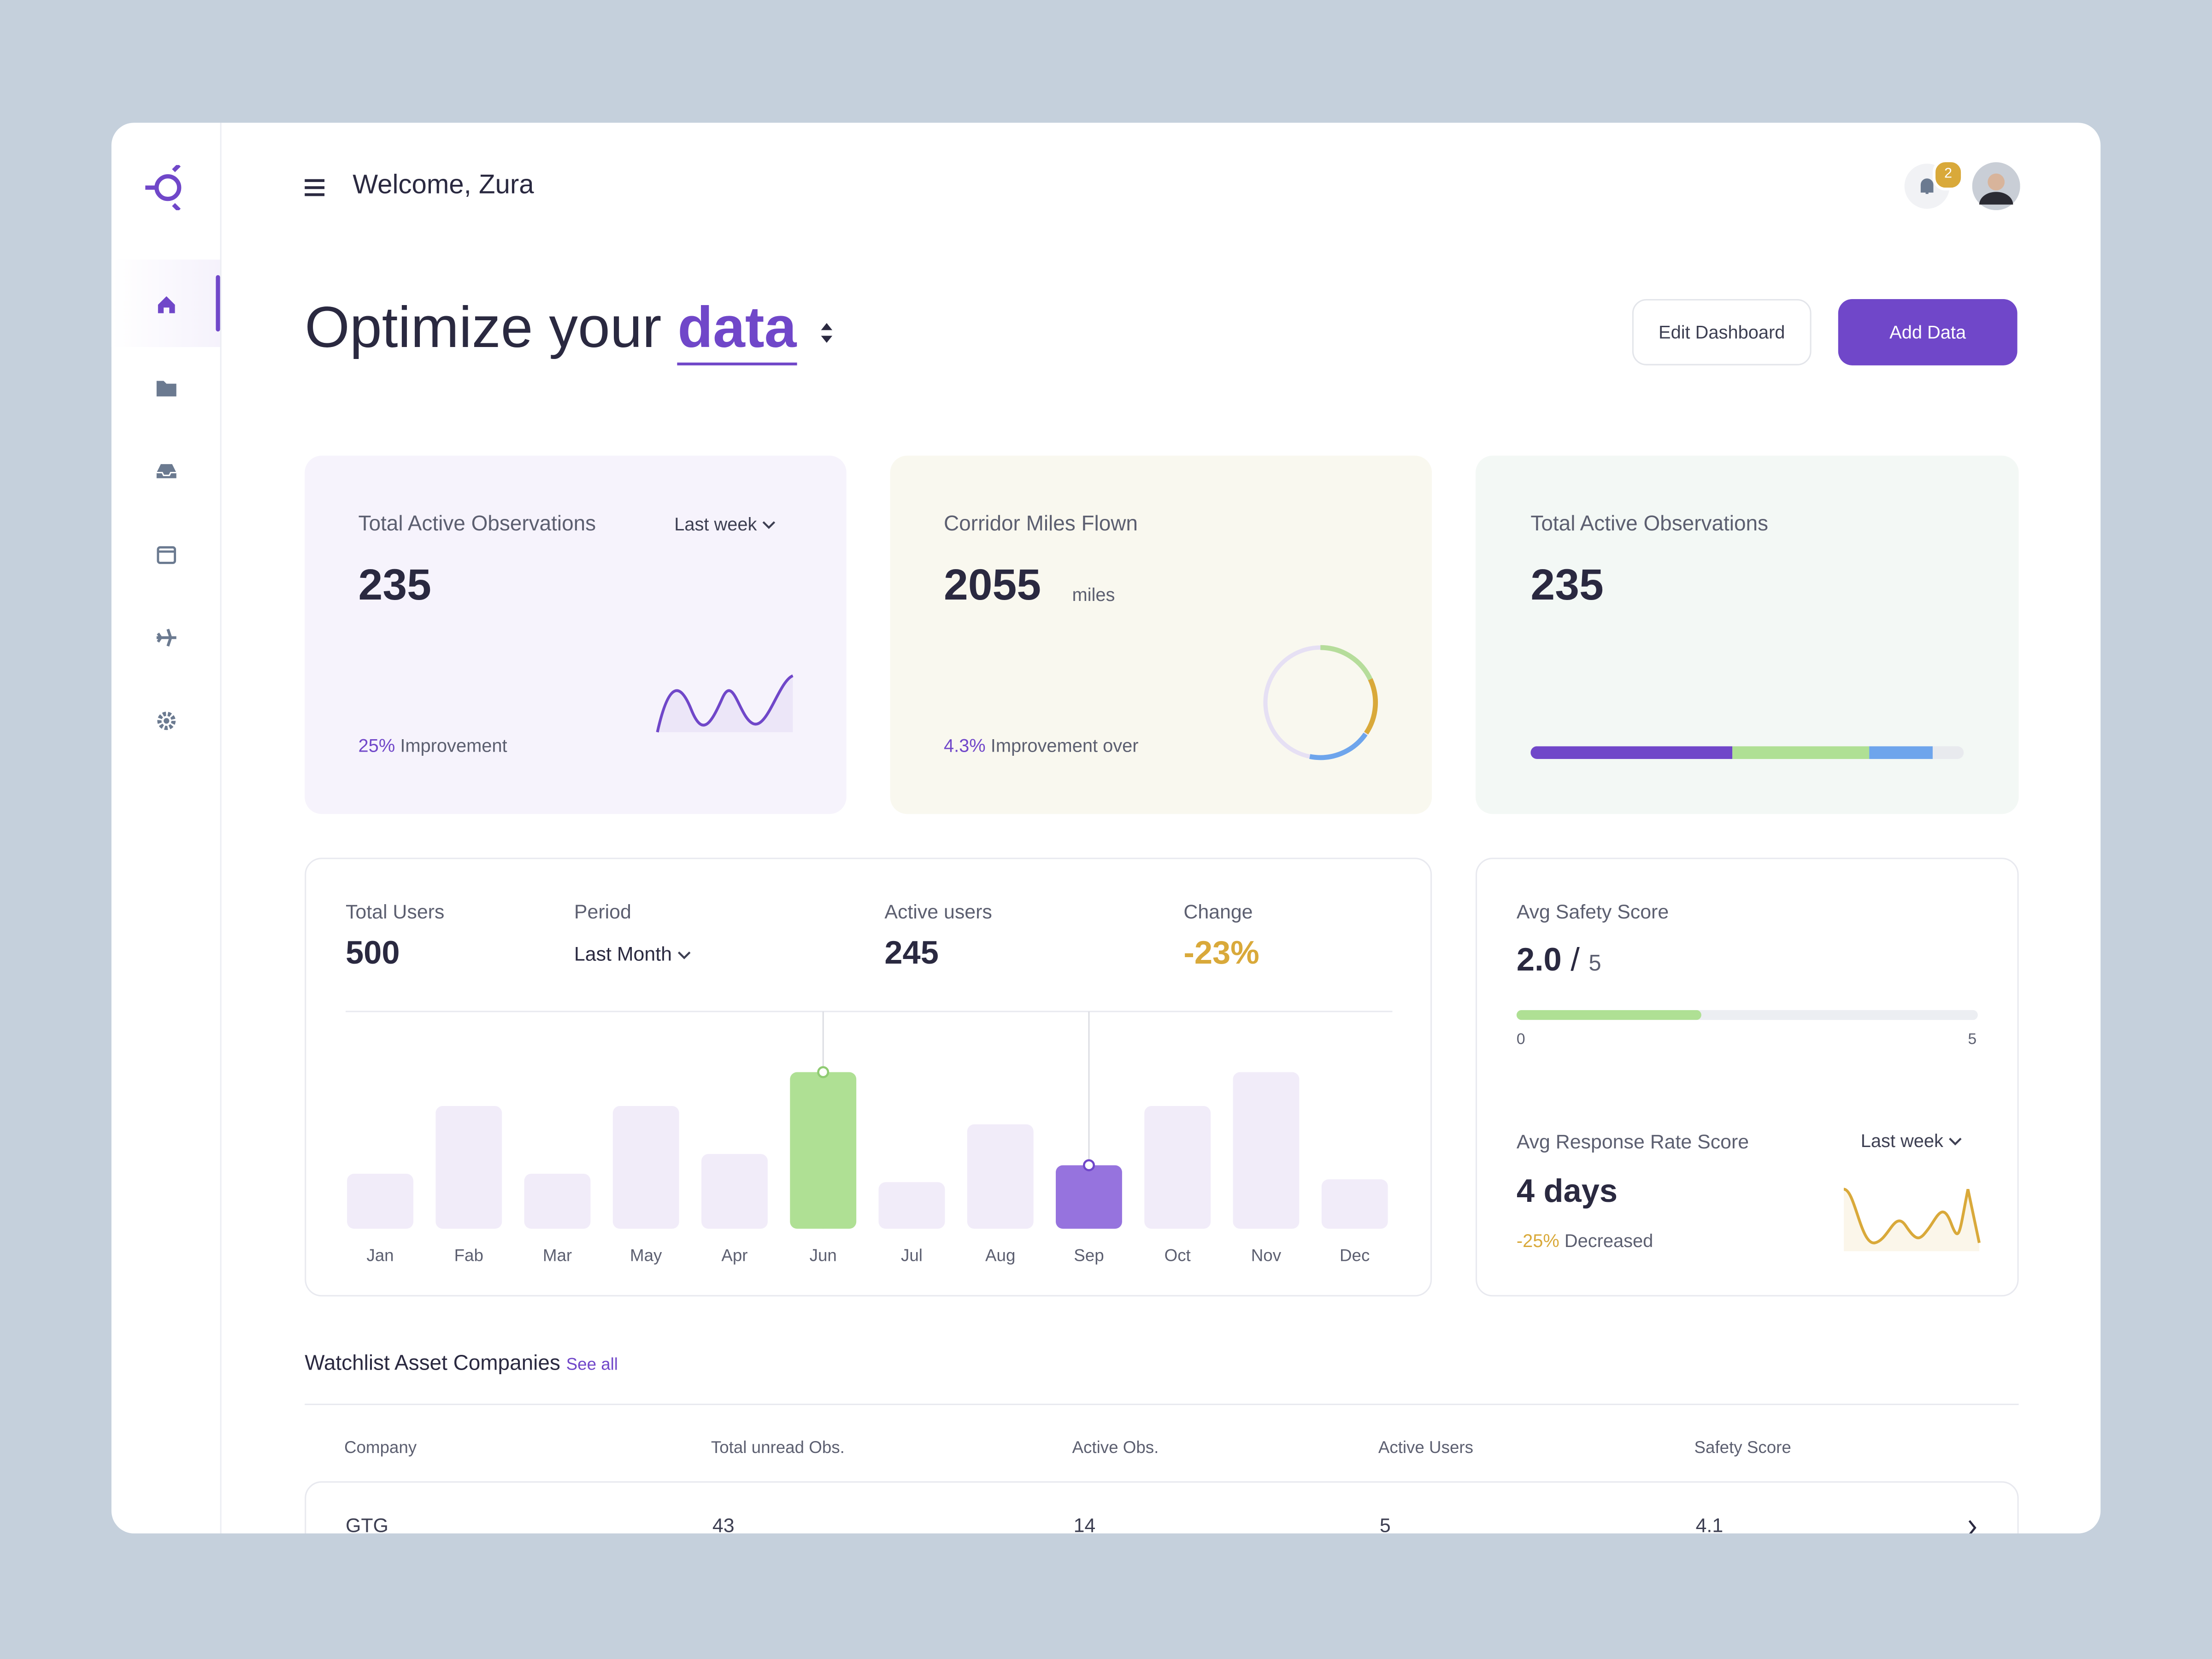  I want to click on card-filter: Last week, so click(725, 524).